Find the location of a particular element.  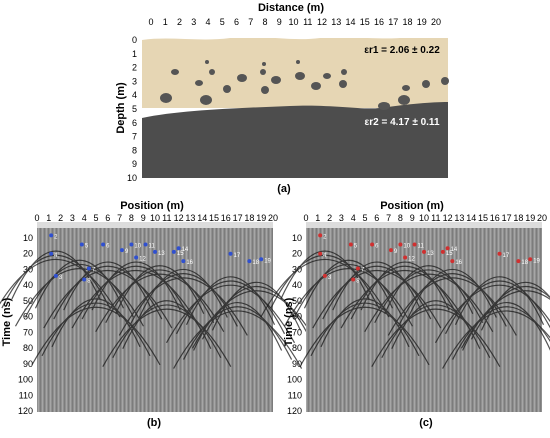

marker-label: 13 is located at coordinates (430, 254).